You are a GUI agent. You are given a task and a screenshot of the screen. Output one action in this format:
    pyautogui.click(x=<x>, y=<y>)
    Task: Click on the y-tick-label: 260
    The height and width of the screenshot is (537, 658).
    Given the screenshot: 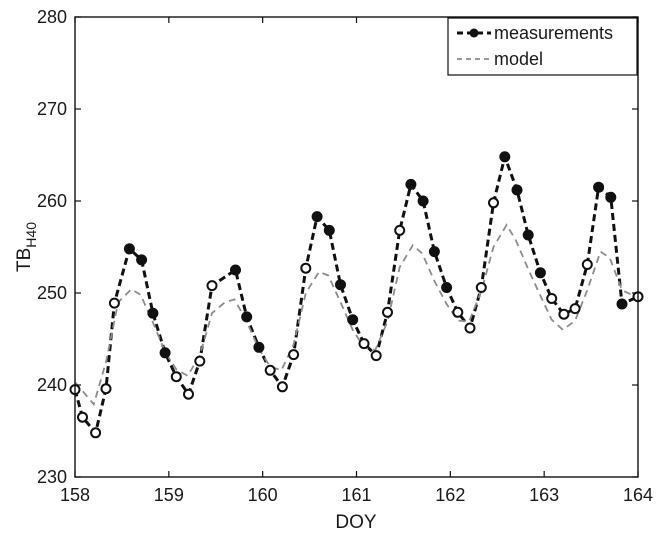 What is the action you would take?
    pyautogui.click(x=52, y=201)
    